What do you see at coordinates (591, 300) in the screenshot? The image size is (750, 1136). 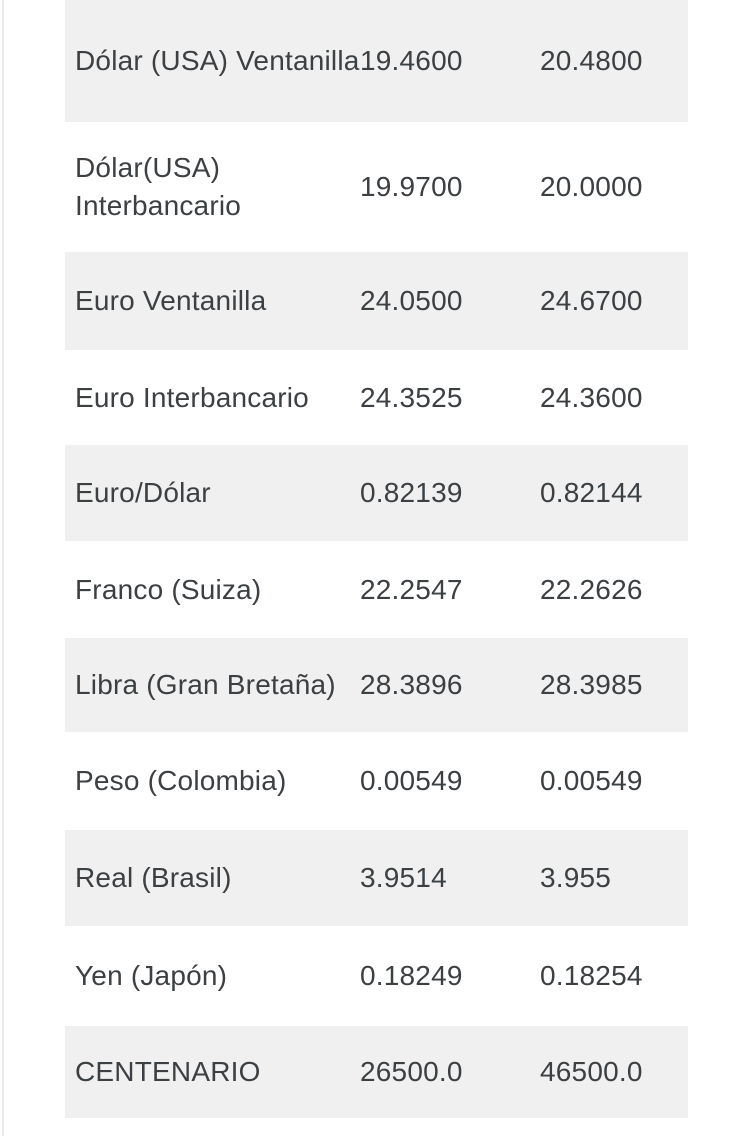 I see `rate2-value: 24.6700` at bounding box center [591, 300].